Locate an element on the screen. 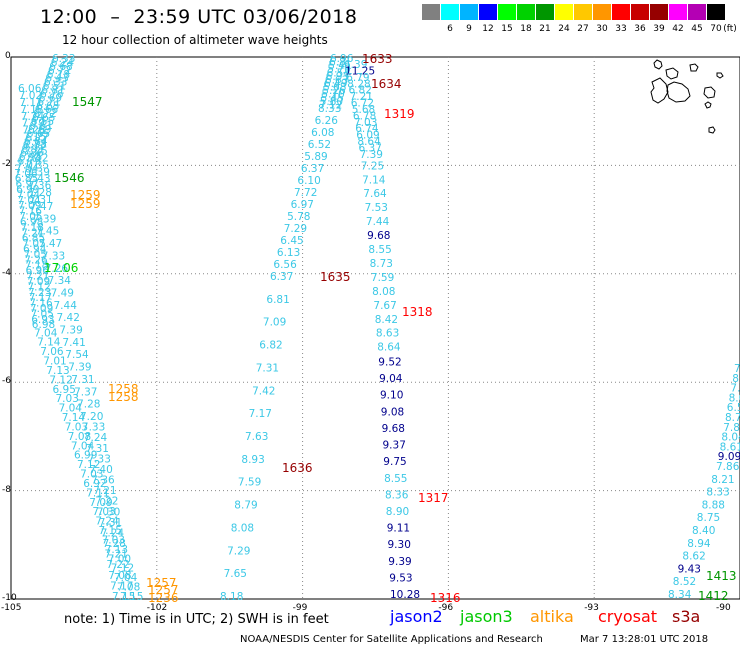  wave-height-value: 7.05 is located at coordinates (33, 244).